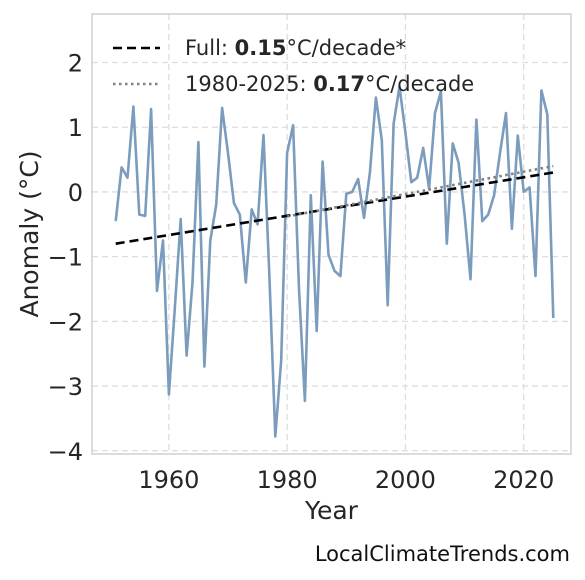 This screenshot has height=580, width=585. I want to click on legend-full-prefix: Full:, so click(210, 48).